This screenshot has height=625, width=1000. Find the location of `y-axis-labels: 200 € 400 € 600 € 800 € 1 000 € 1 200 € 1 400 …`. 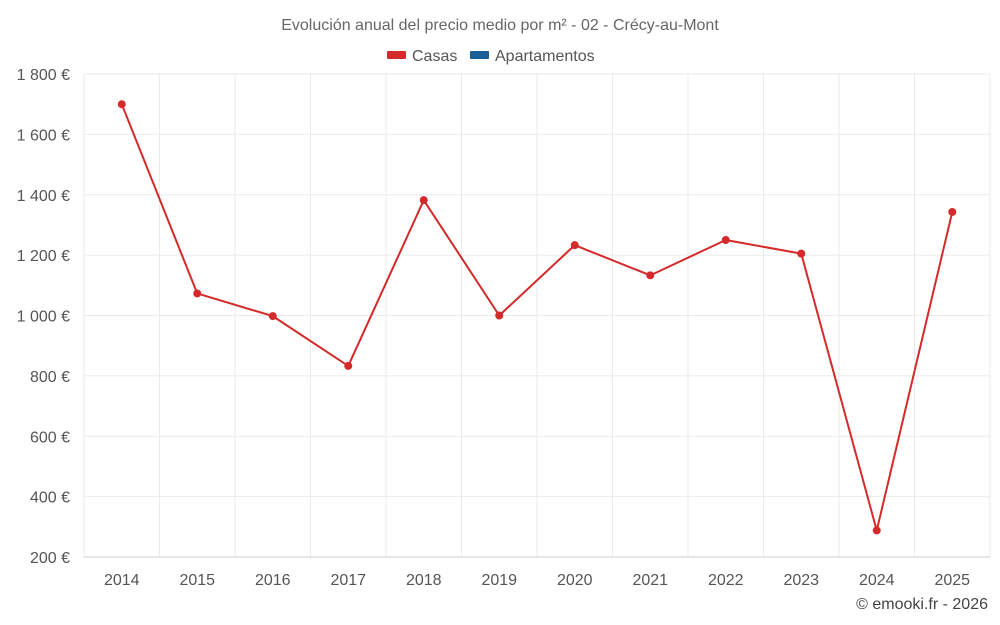

y-axis-labels: 200 € 400 € 600 € 800 € 1 000 € 1 200 € 1 400 … is located at coordinates (43, 317).